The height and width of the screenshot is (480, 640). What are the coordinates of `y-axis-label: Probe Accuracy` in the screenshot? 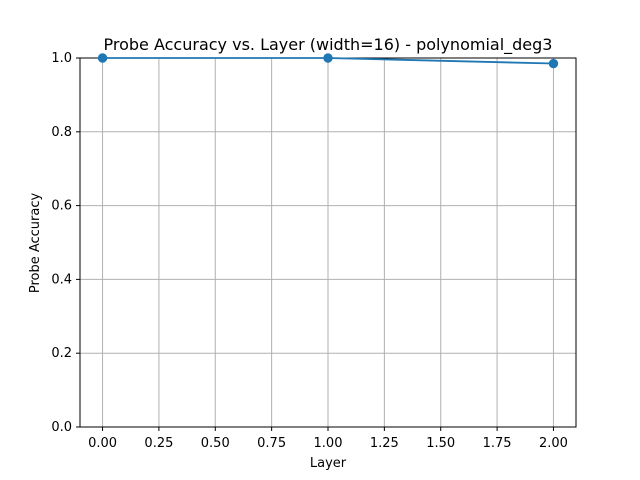 It's located at (35, 243).